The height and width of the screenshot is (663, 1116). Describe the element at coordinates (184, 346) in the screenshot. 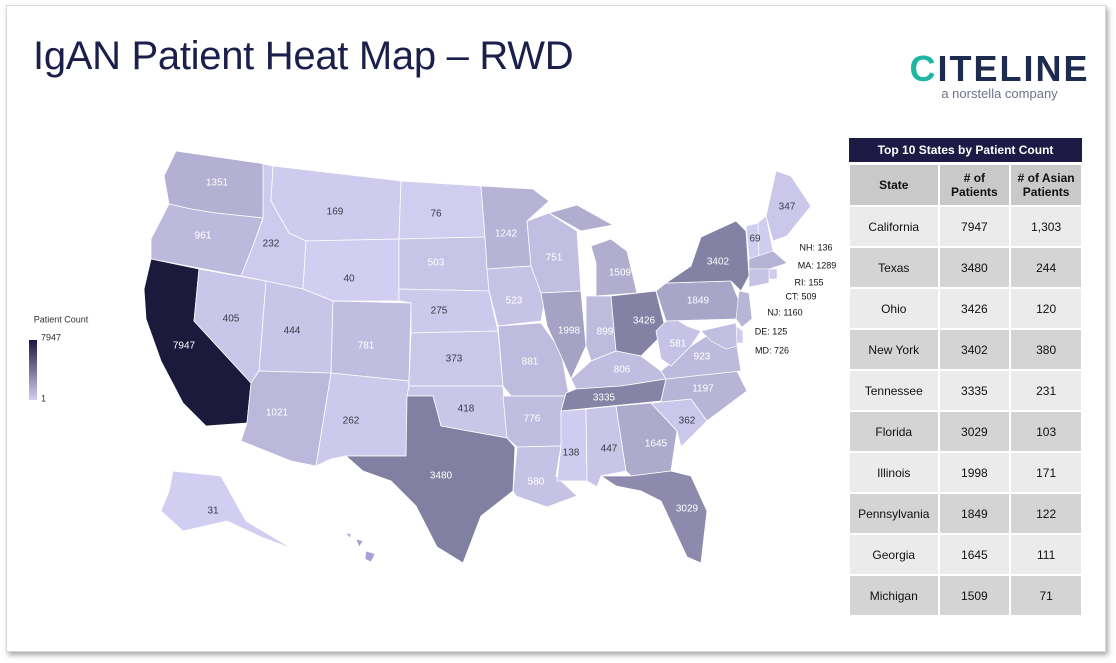

I see `state-value-label: 7947` at that location.